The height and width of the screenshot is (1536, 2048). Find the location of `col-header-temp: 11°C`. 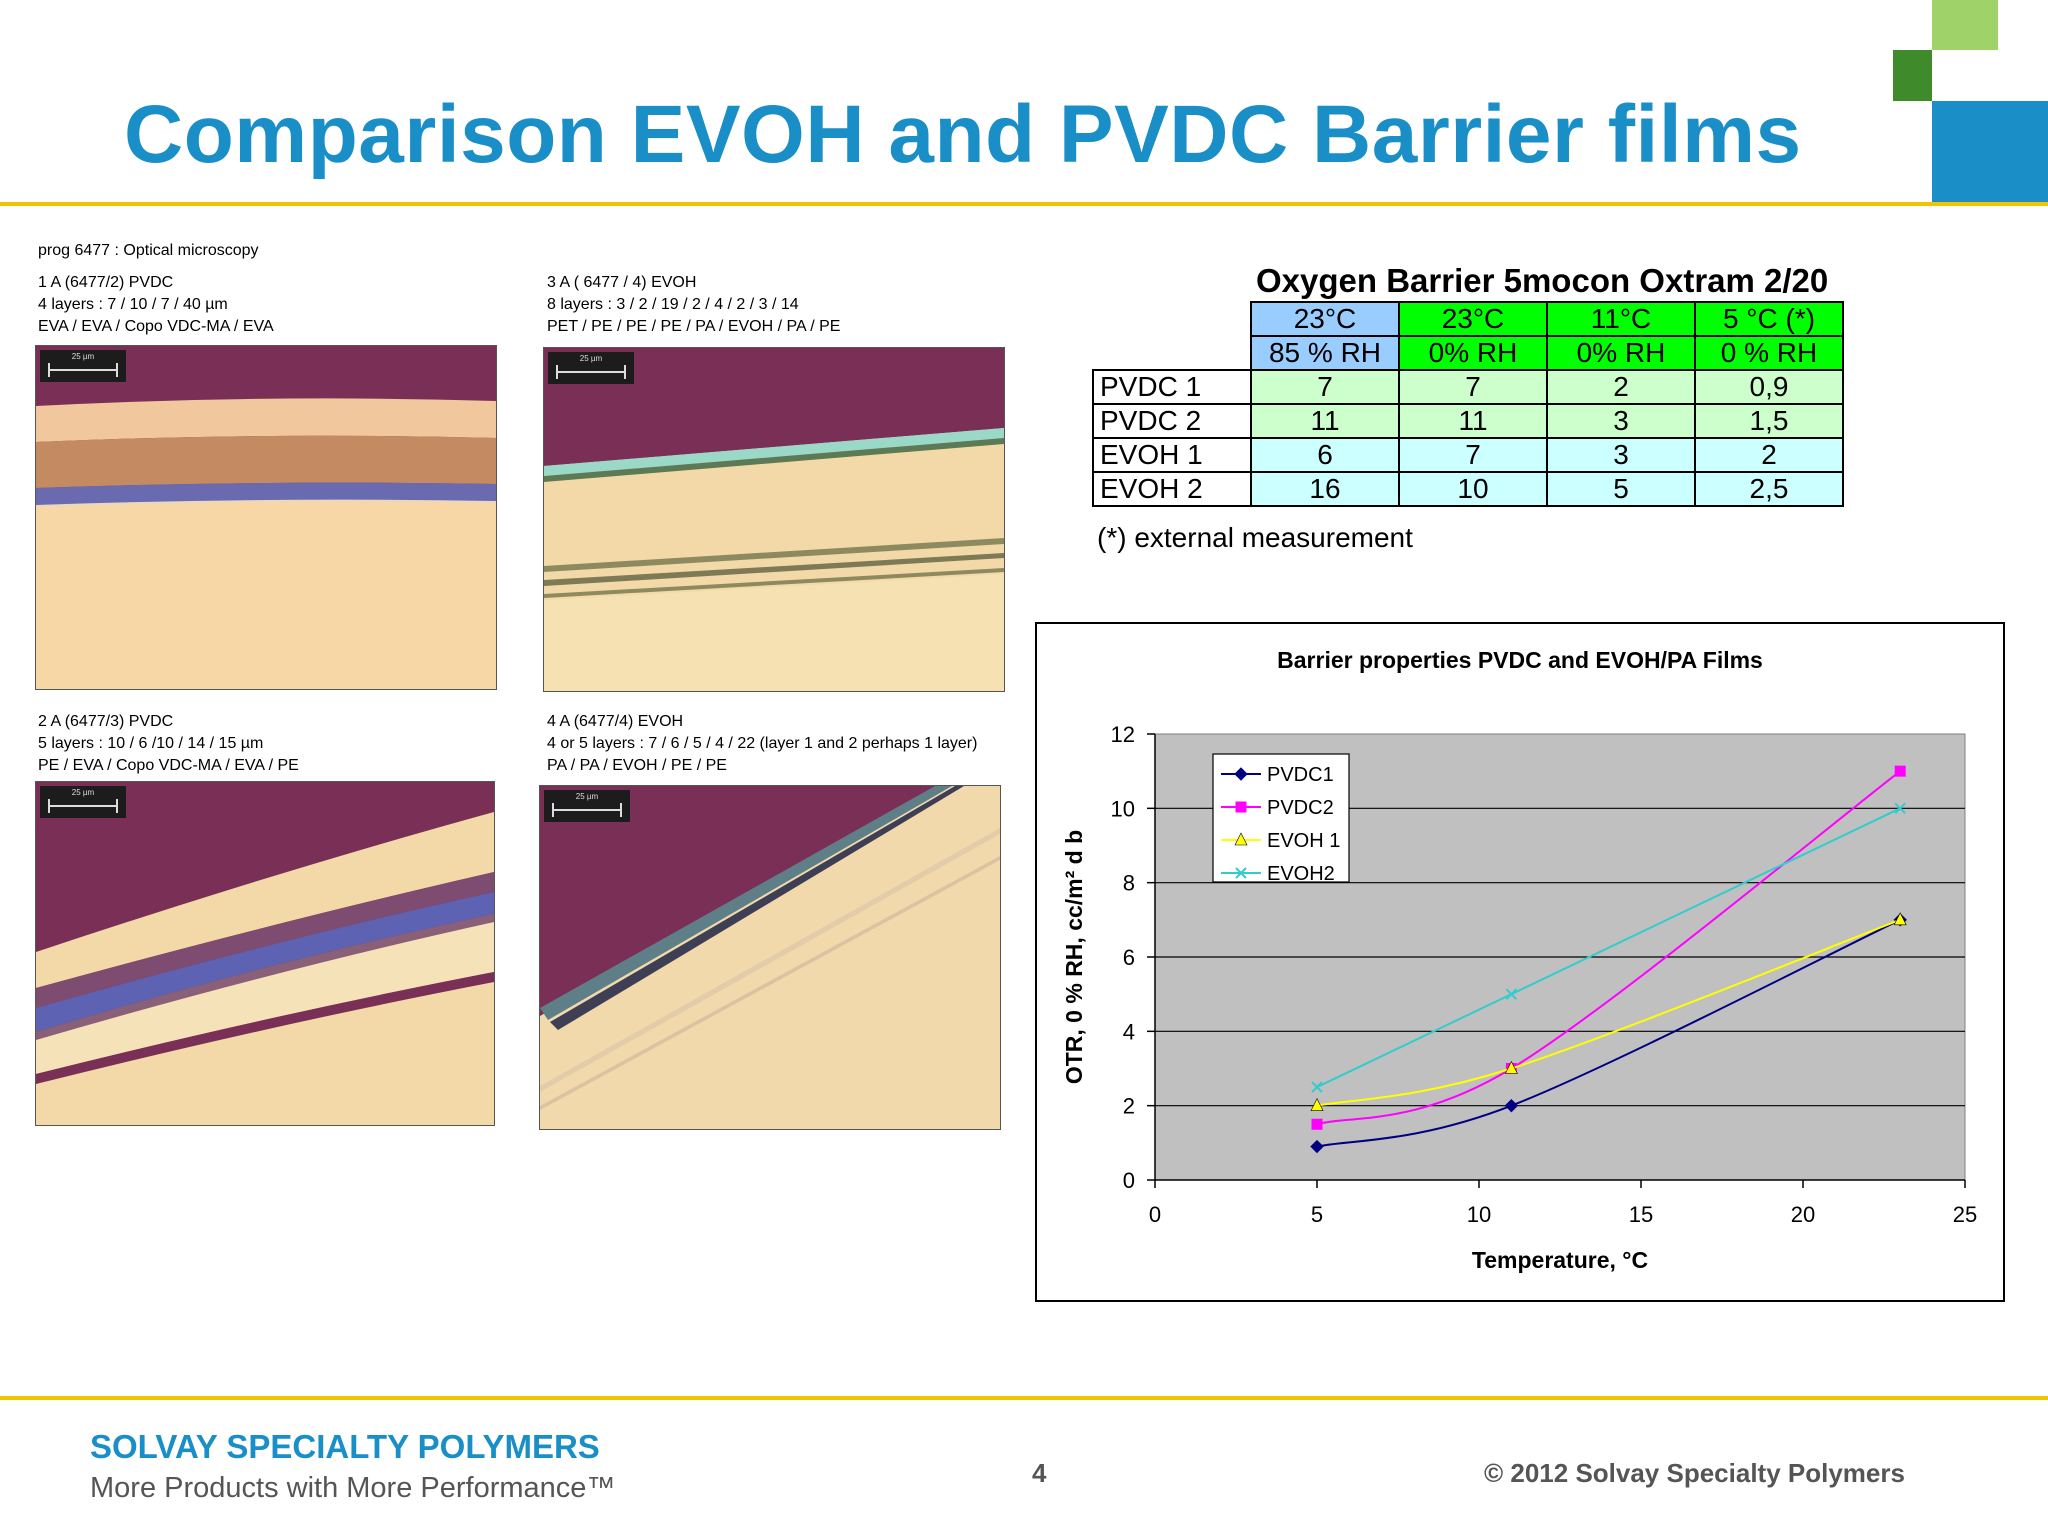

col-header-temp: 11°C is located at coordinates (1621, 319).